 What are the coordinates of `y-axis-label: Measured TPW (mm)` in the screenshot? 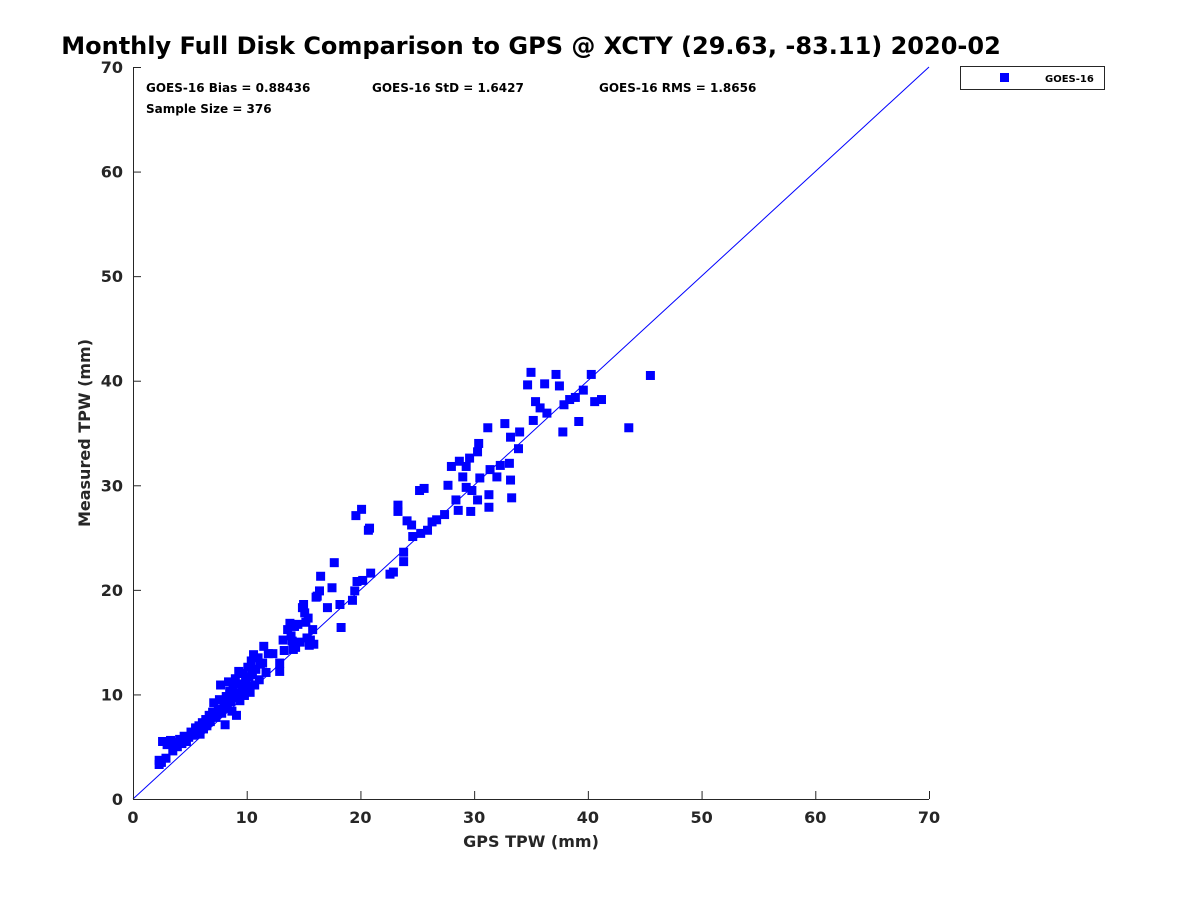 It's located at (84, 433).